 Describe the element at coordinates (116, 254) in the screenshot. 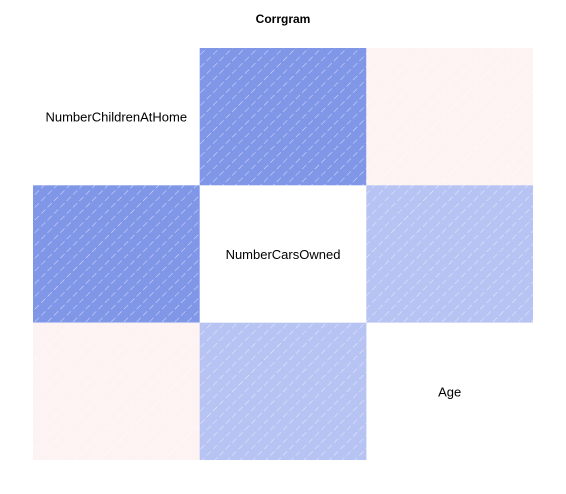

I see `cell-hatch-numbercarsowned-numberchildrenathome` at that location.